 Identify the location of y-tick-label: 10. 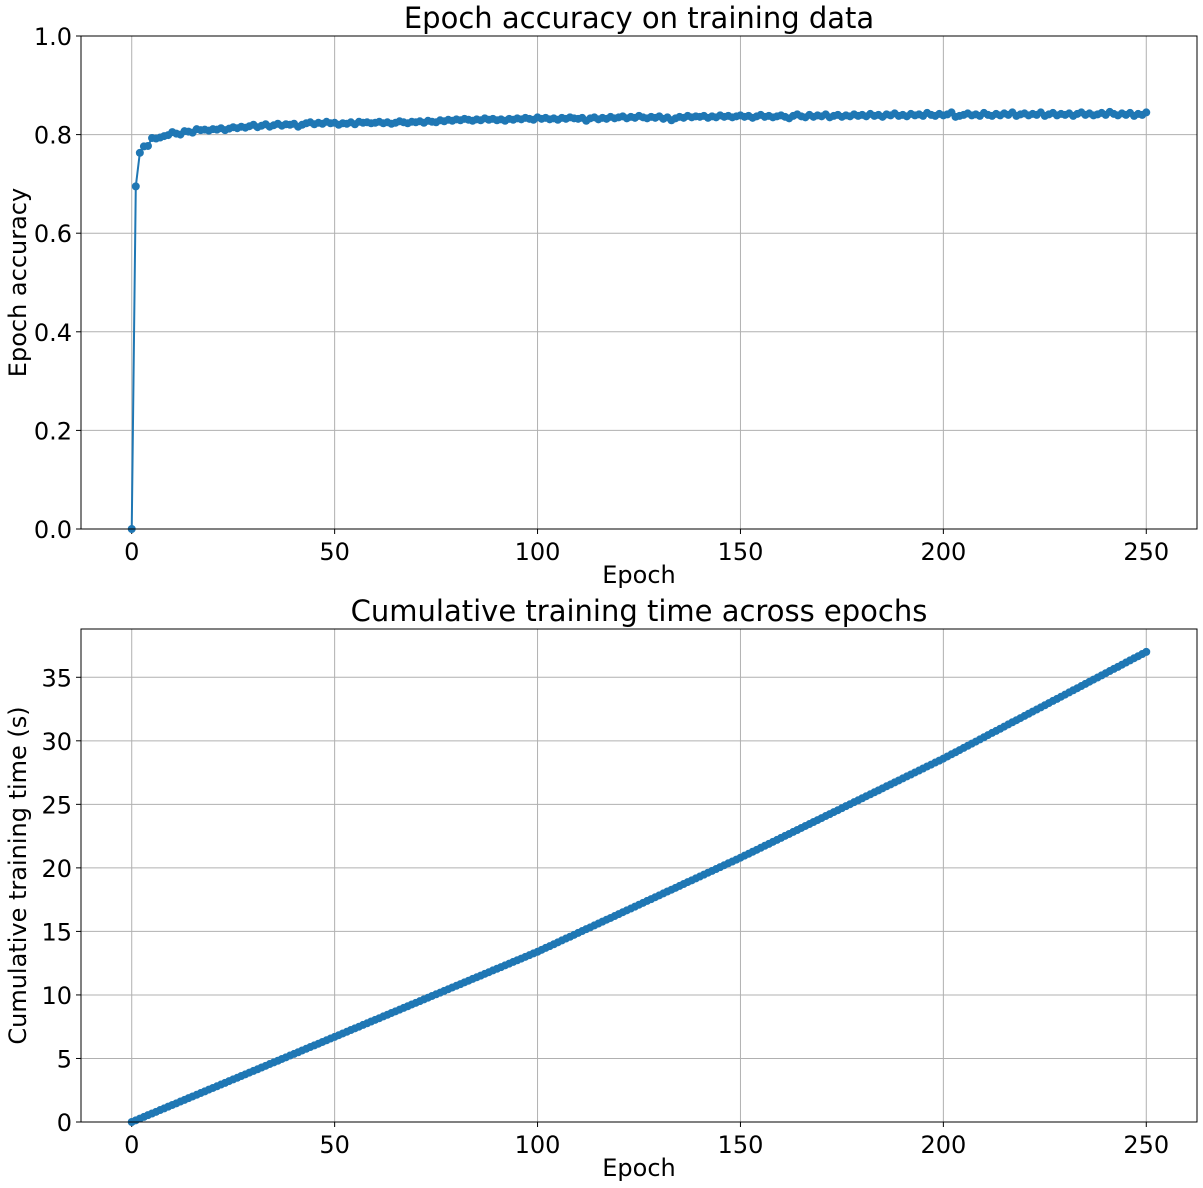
(56, 996).